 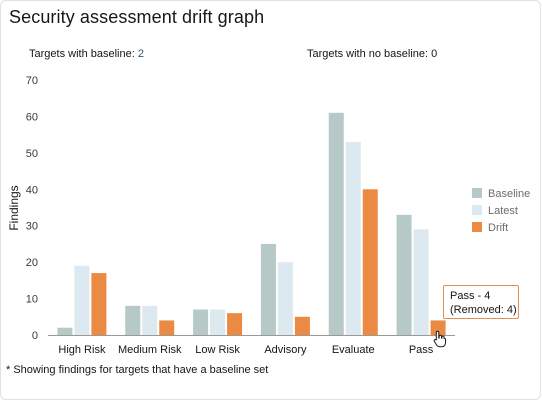 What do you see at coordinates (82, 350) in the screenshot?
I see `x-tick-label: High Risk` at bounding box center [82, 350].